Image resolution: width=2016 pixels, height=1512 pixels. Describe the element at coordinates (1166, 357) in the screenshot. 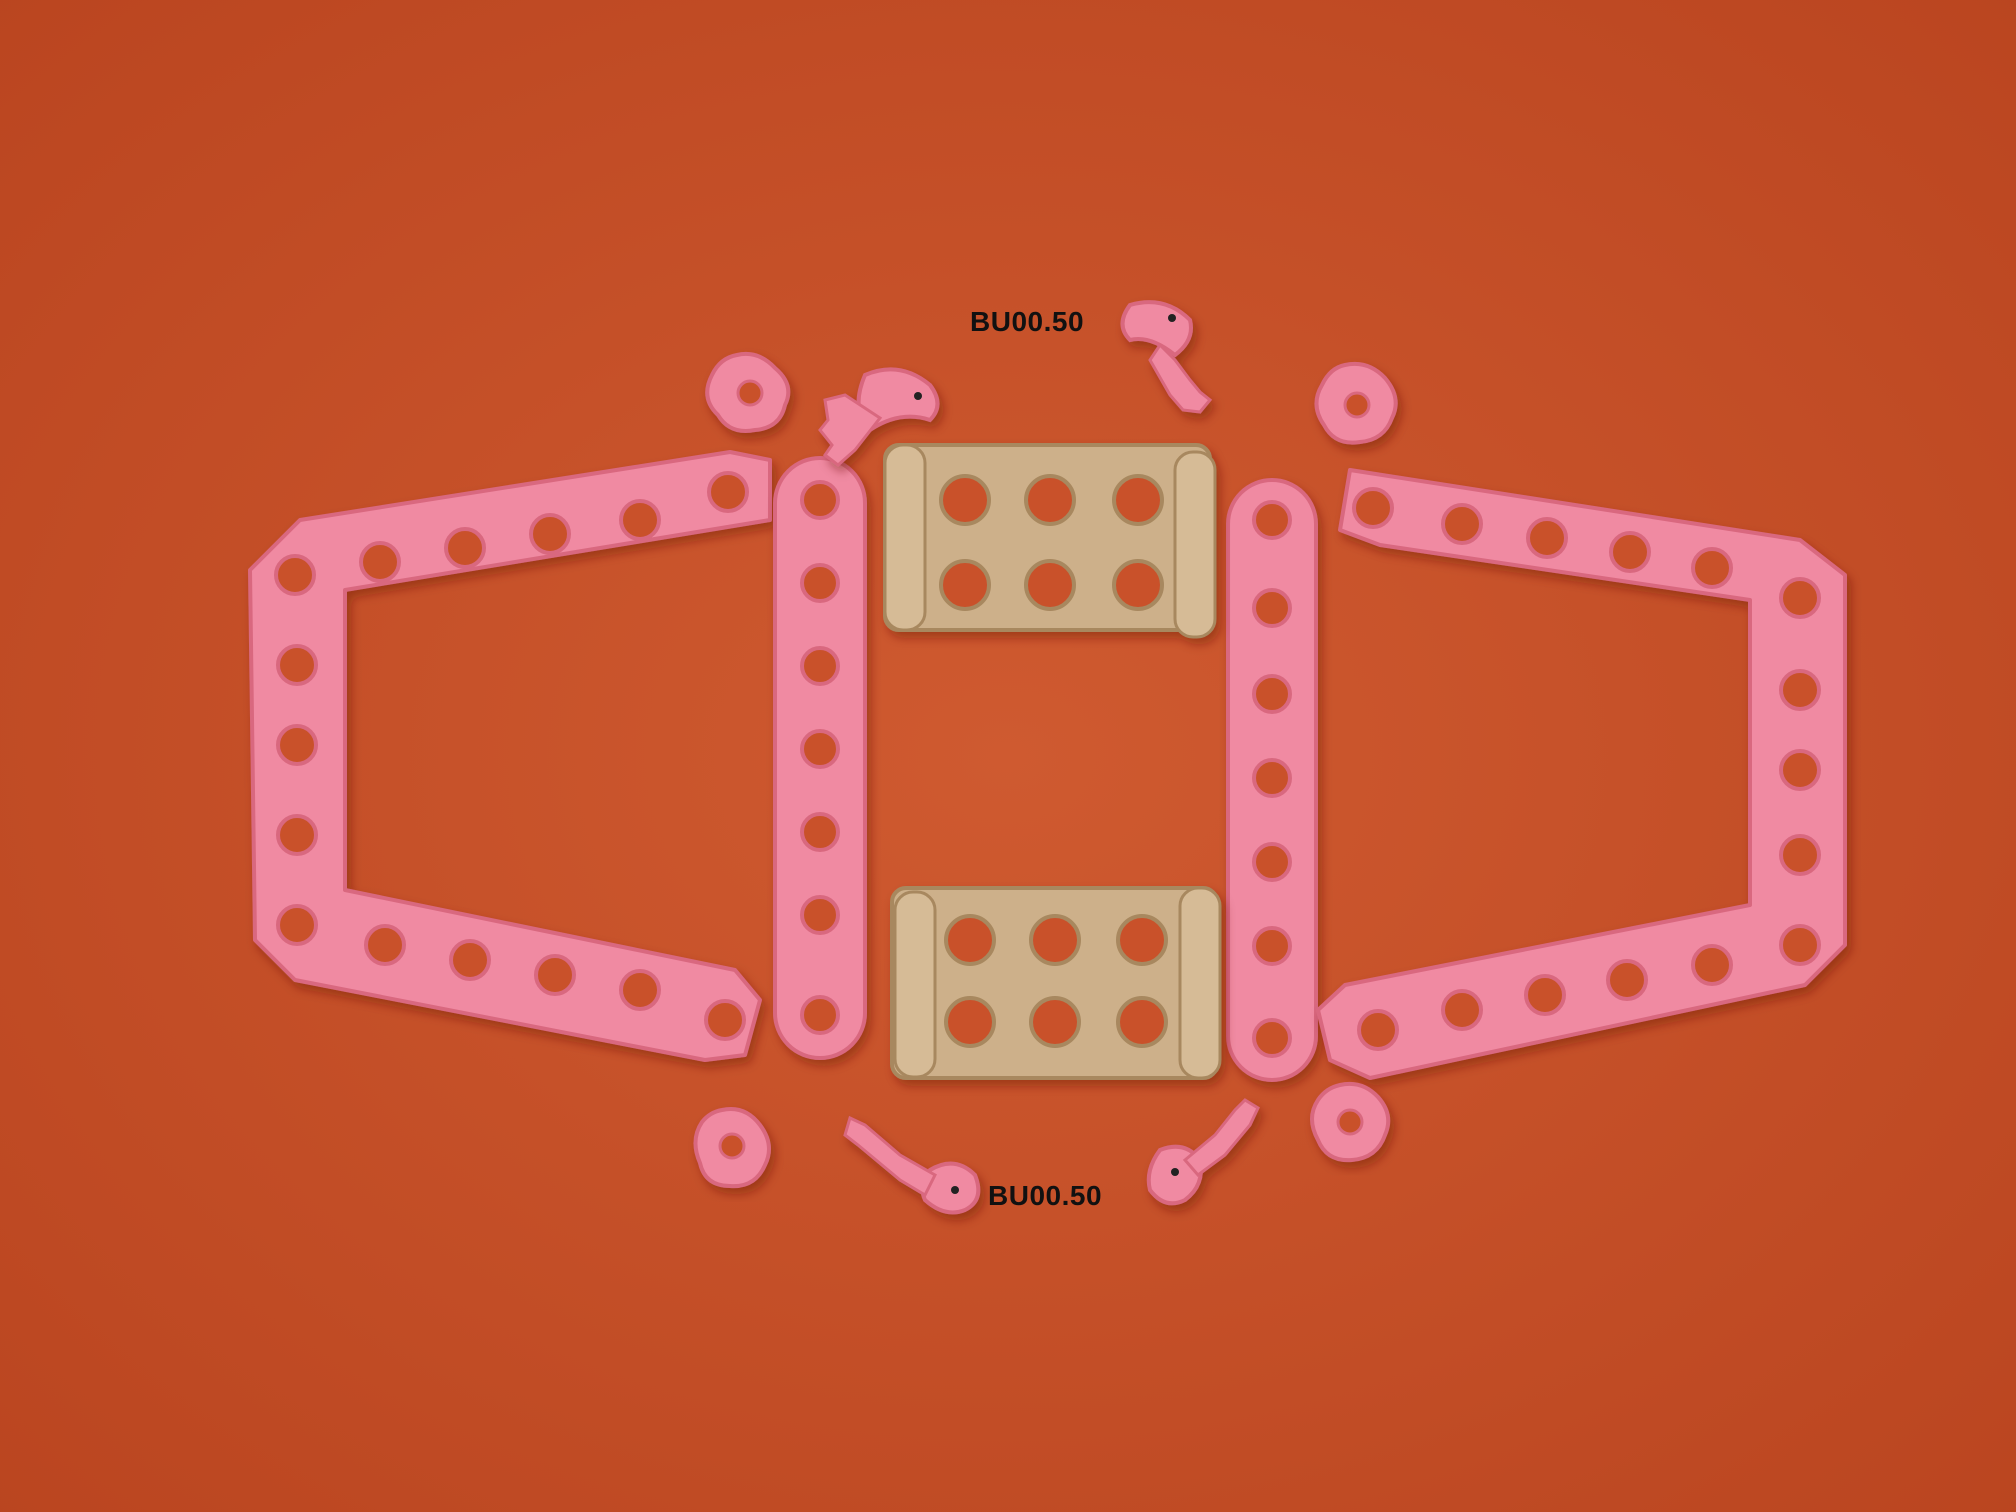

I see `bolt-top-right` at that location.